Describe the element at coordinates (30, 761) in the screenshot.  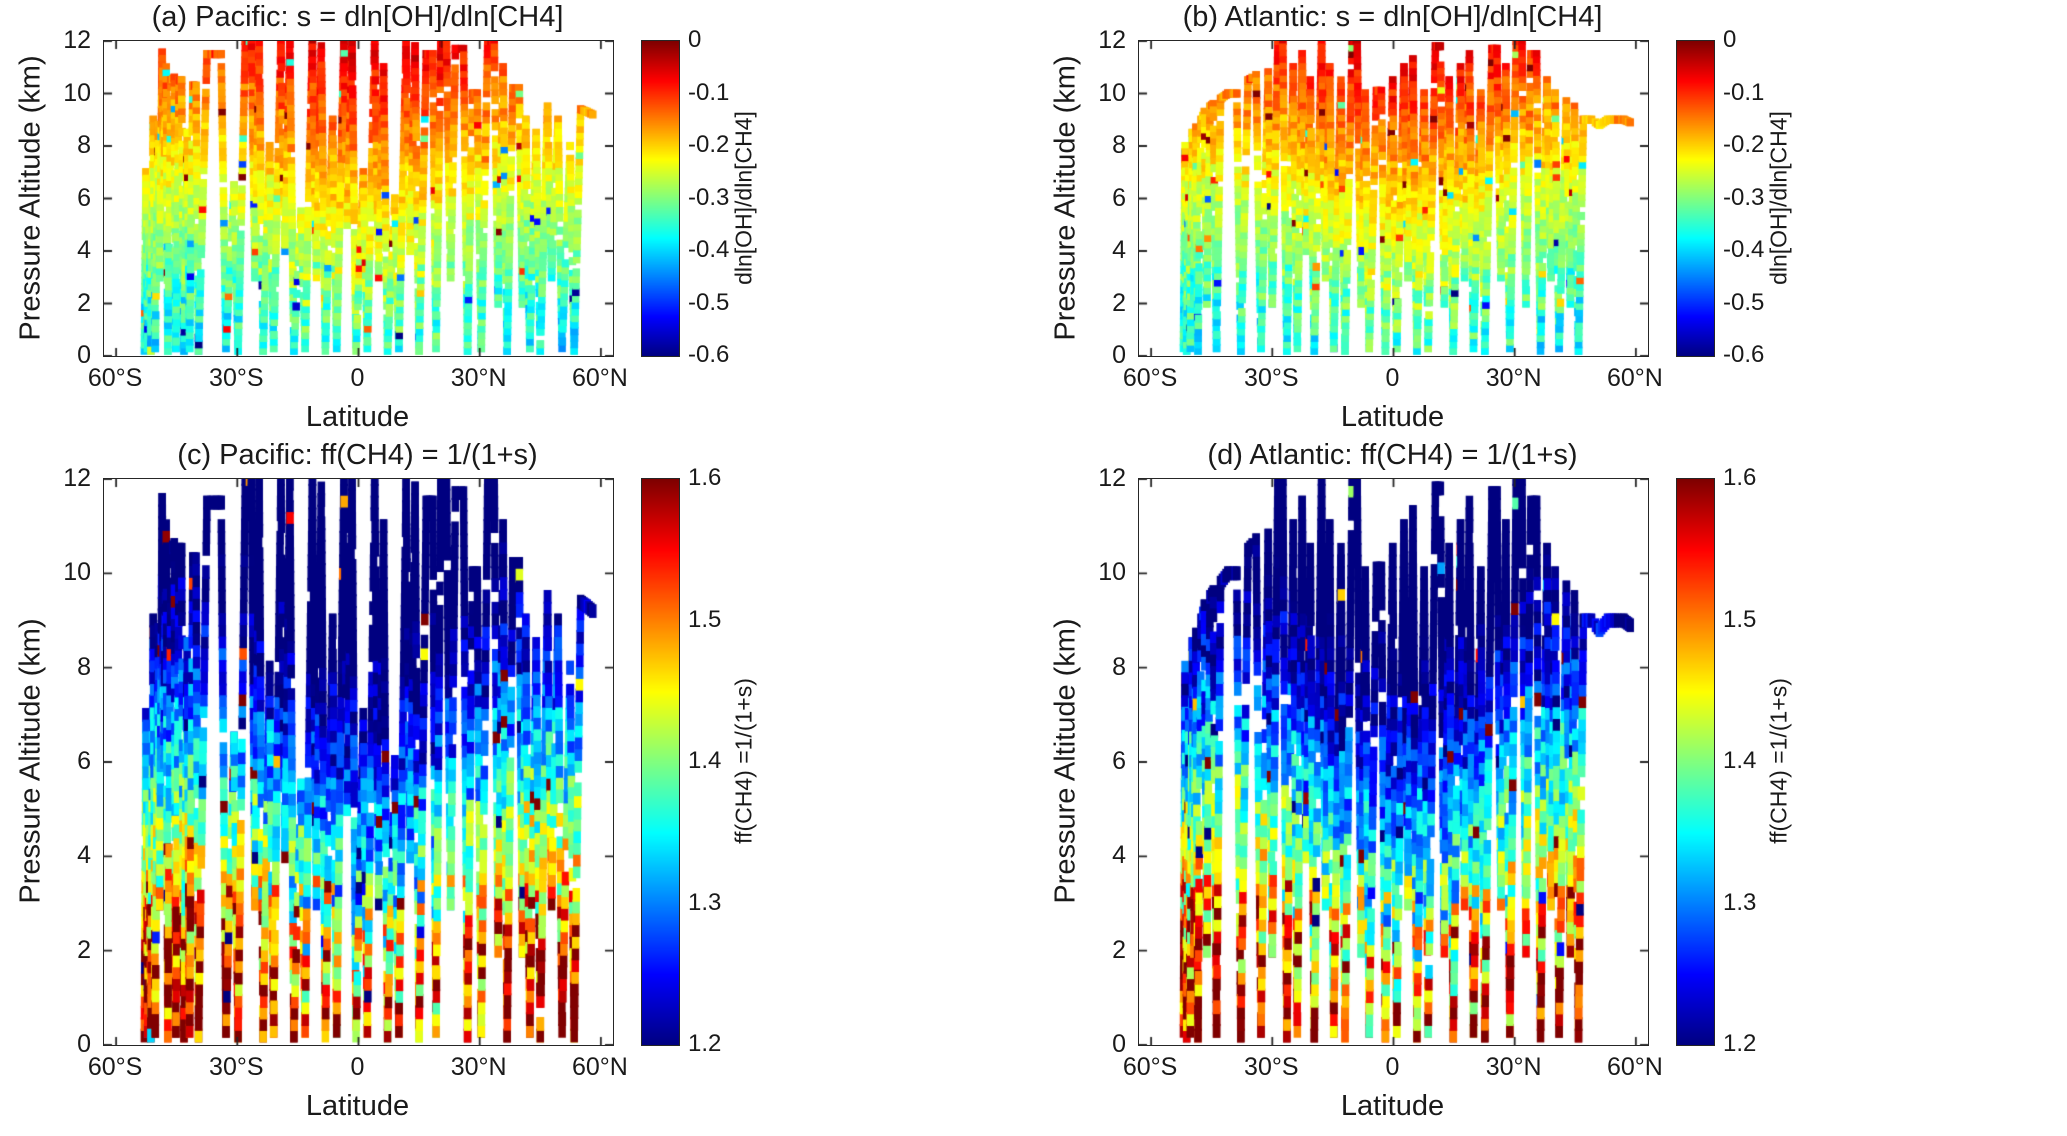
I see `panel-c-ylabel: Pressure Altitude (km)` at that location.